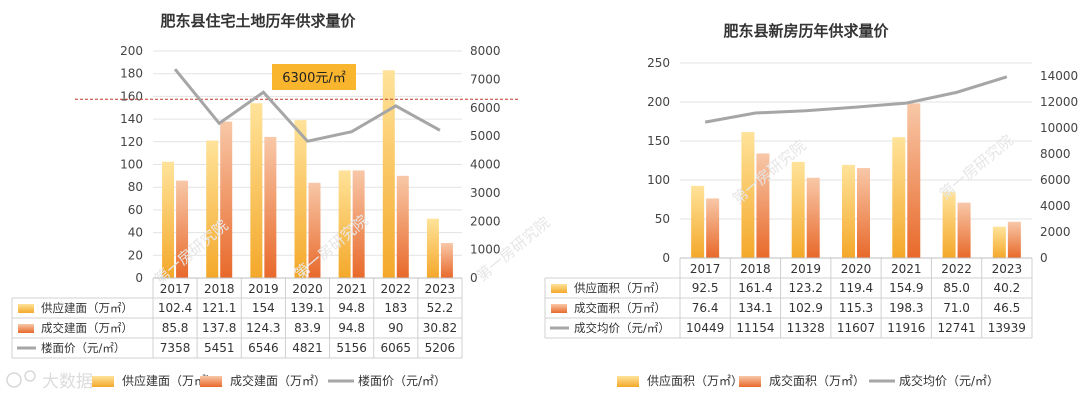  I want to click on right-axis-tick: 2000, so click(1055, 232).